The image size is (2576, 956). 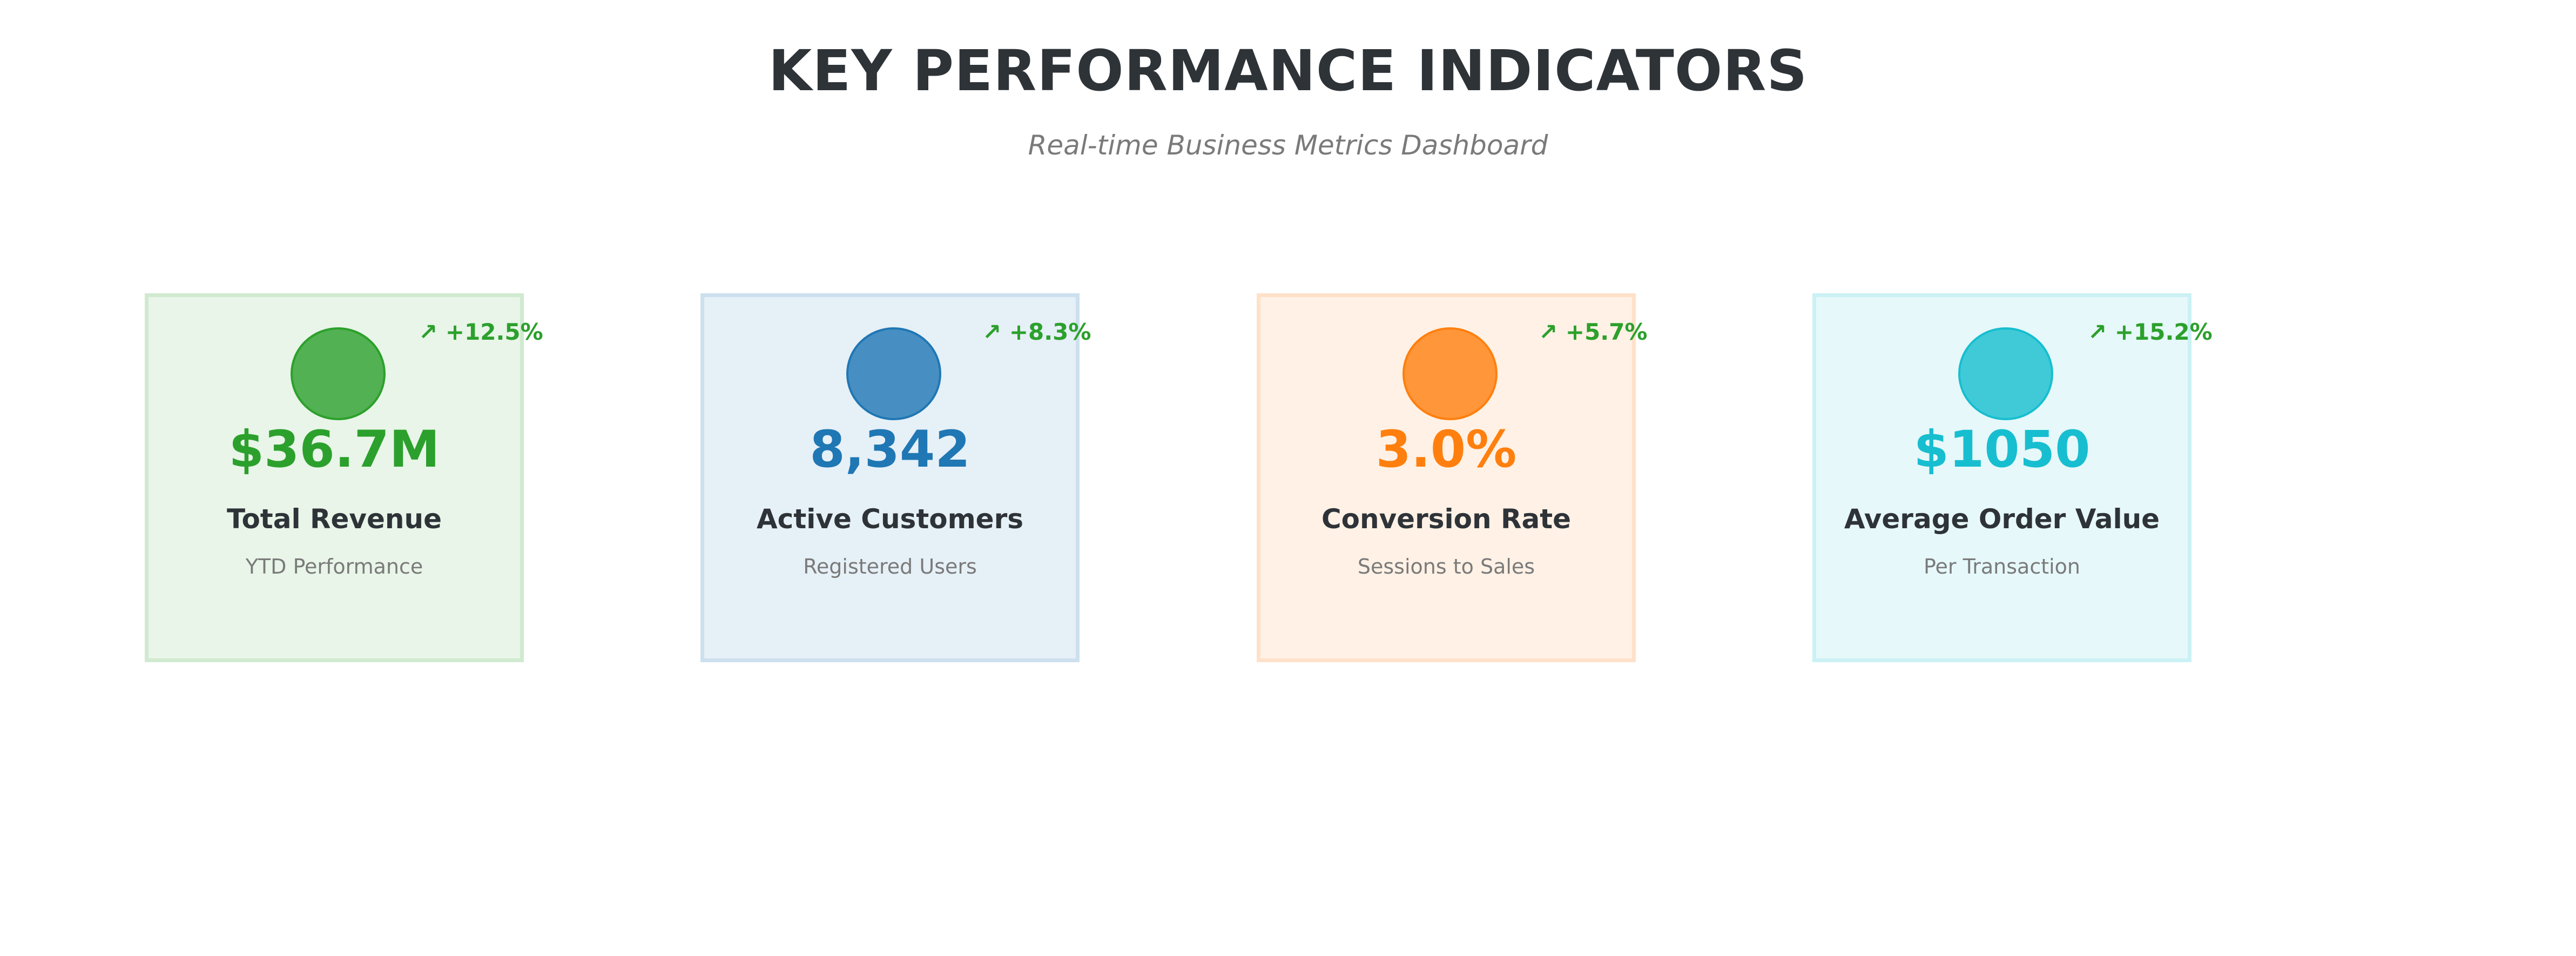 What do you see at coordinates (890, 519) in the screenshot?
I see `kpi-label: Active Customers` at bounding box center [890, 519].